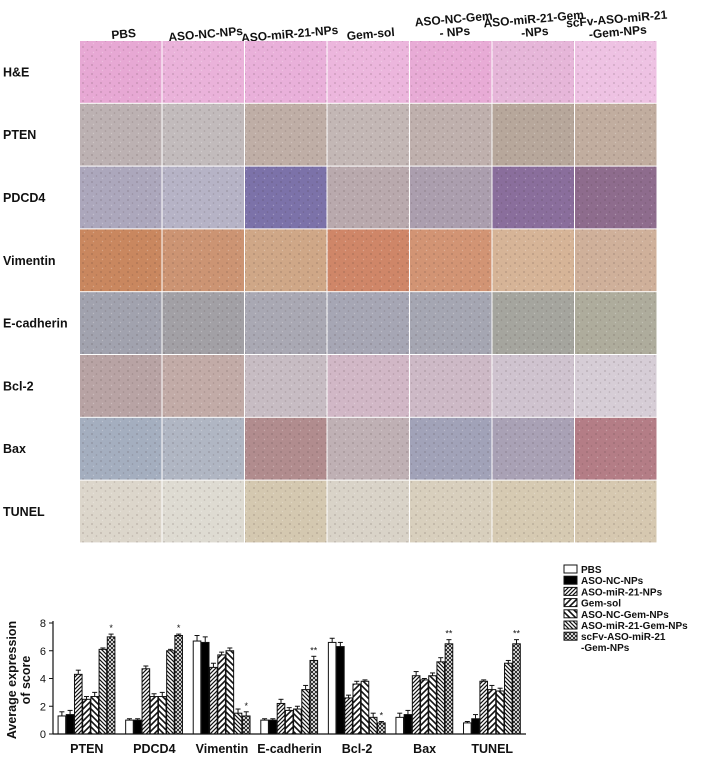 The height and width of the screenshot is (761, 709). I want to click on legend-entry: ASO-miR-21-Gem-NPs, so click(625, 626).